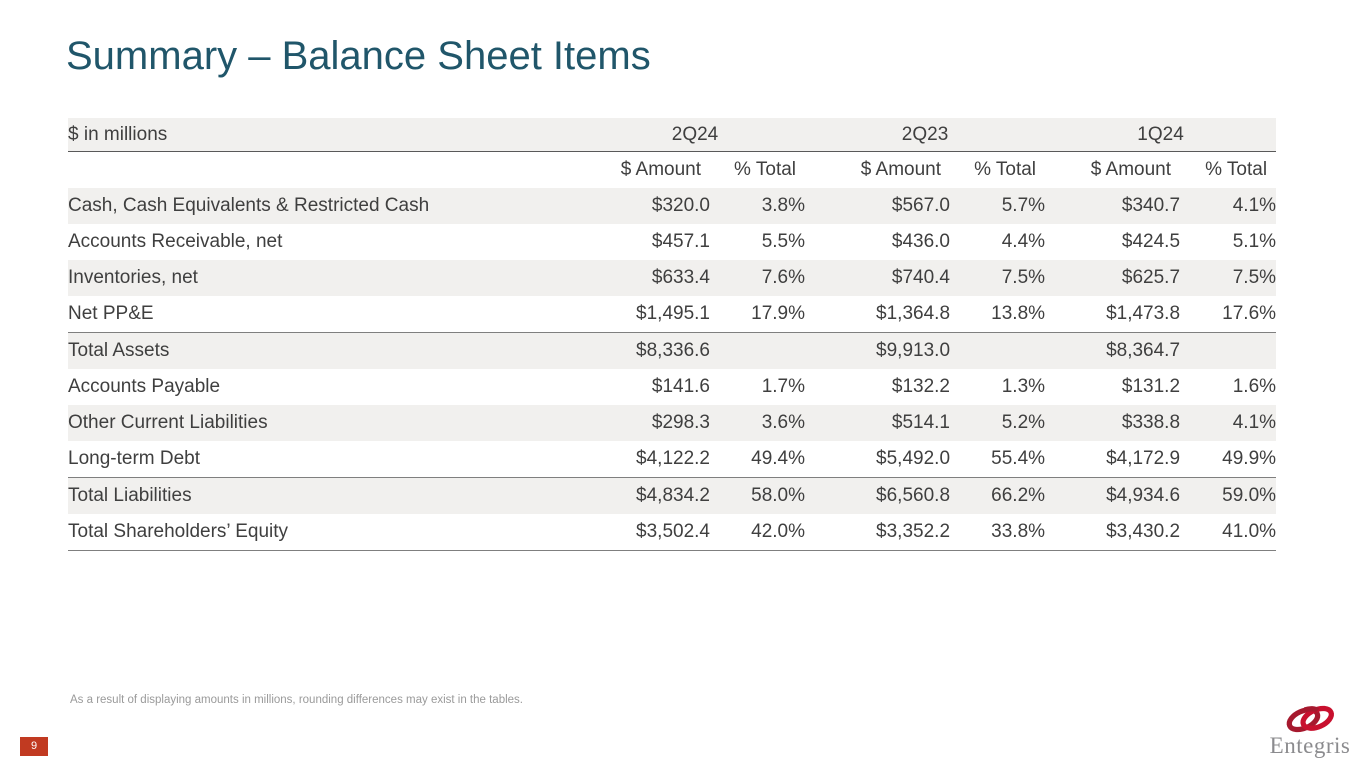 This screenshot has width=1365, height=768. I want to click on row-value: $424.5, so click(1151, 241).